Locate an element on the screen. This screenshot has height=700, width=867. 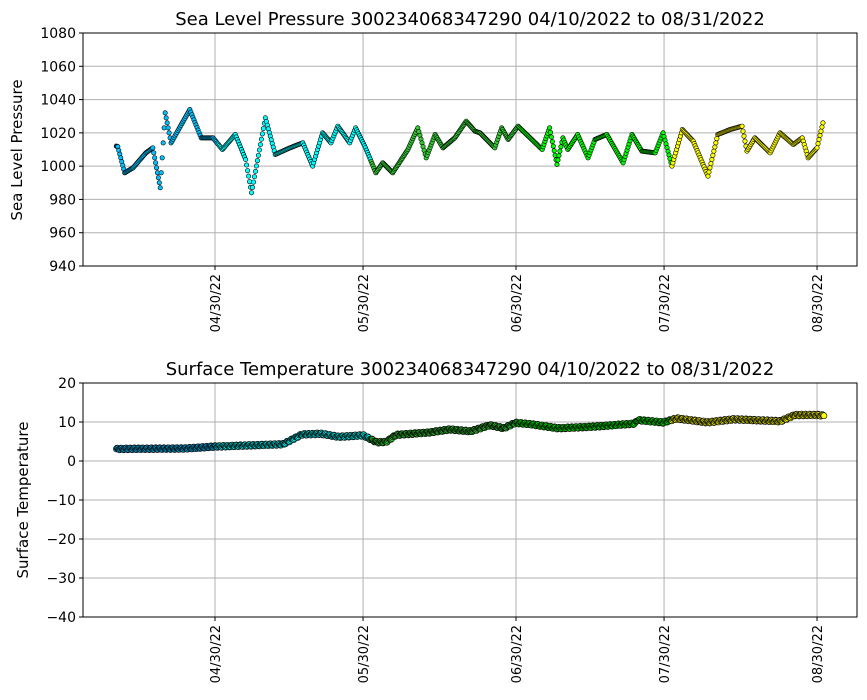
temperature-x-tick-label: 07/30/22 is located at coordinates (665, 654).